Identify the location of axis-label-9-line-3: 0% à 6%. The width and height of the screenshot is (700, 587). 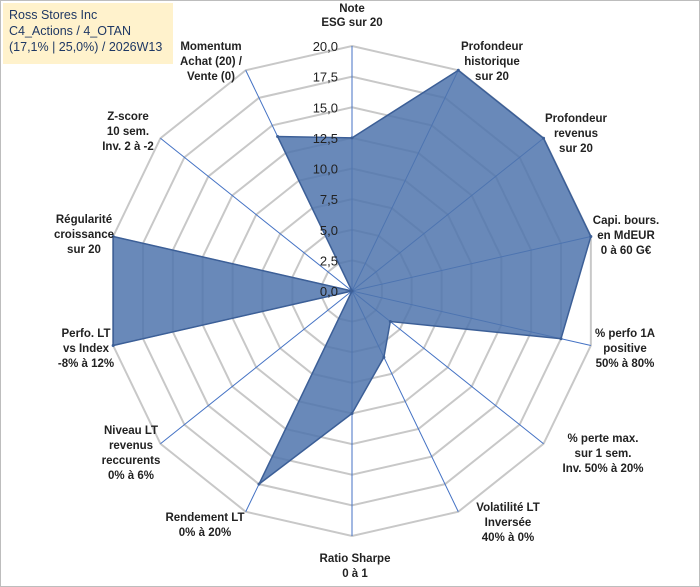
(131, 476).